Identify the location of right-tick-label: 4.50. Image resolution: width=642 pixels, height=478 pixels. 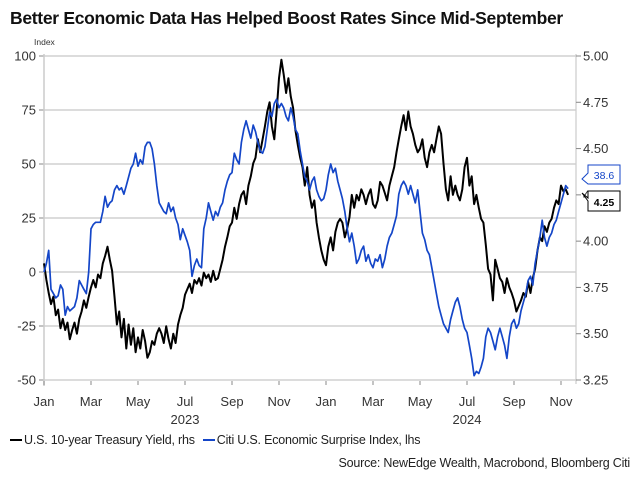
(595, 148).